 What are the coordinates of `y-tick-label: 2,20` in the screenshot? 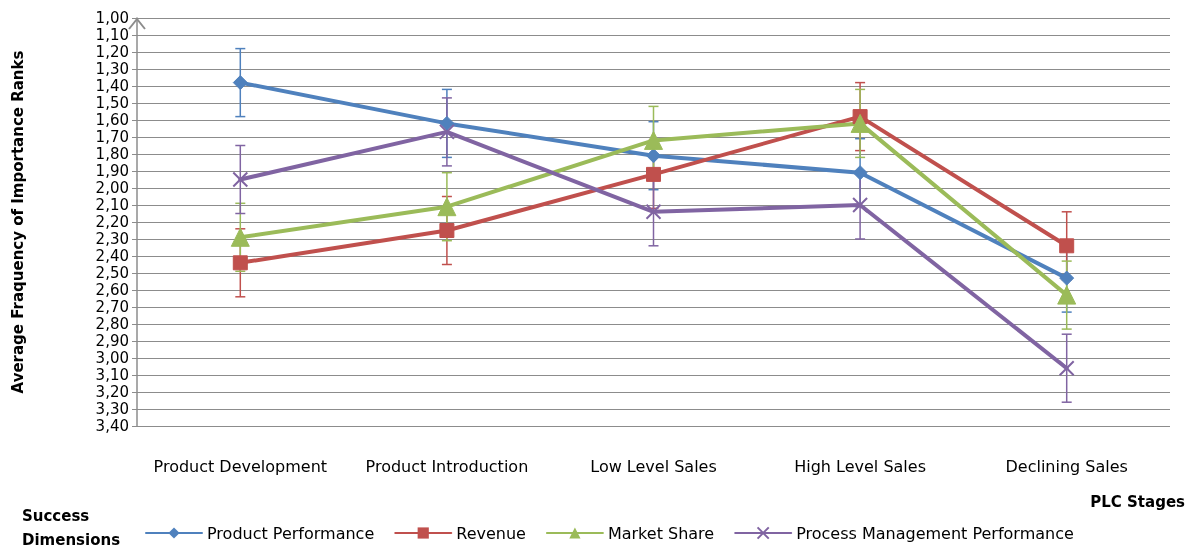 It's located at (112, 222).